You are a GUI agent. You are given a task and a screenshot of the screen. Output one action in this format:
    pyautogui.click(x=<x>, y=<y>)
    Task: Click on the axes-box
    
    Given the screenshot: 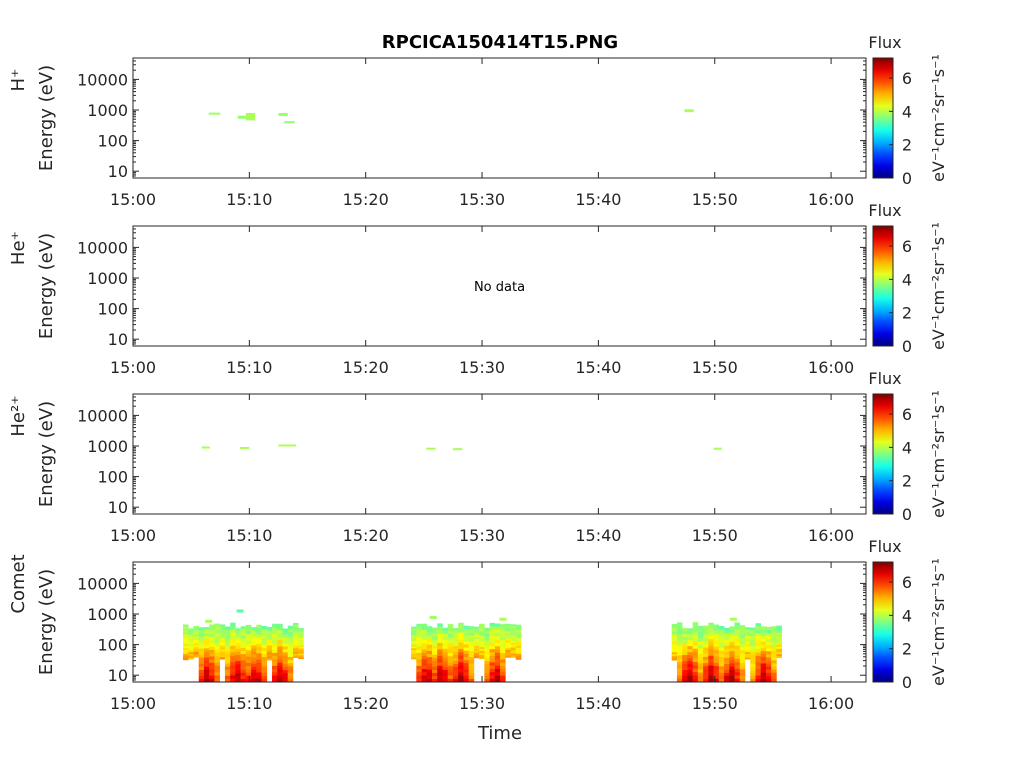 What is the action you would take?
    pyautogui.click(x=499, y=118)
    